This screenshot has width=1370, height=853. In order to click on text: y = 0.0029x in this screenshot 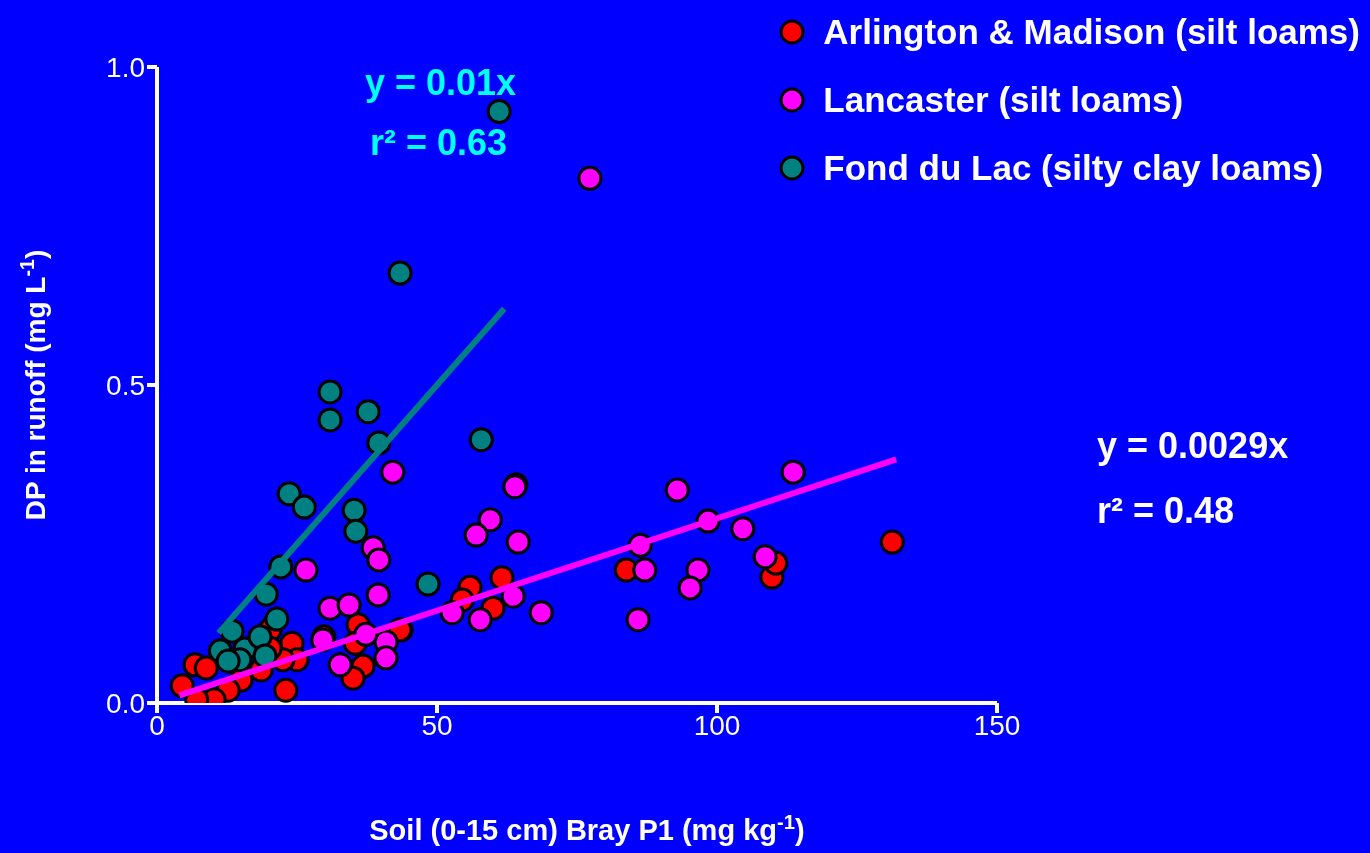, I will do `click(1193, 446)`.